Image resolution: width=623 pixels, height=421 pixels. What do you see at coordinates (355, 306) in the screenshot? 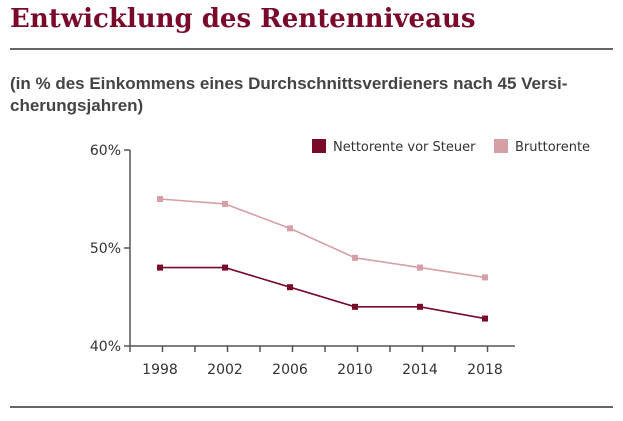
I see `data-point-nettorente-vor-steuer-2010` at bounding box center [355, 306].